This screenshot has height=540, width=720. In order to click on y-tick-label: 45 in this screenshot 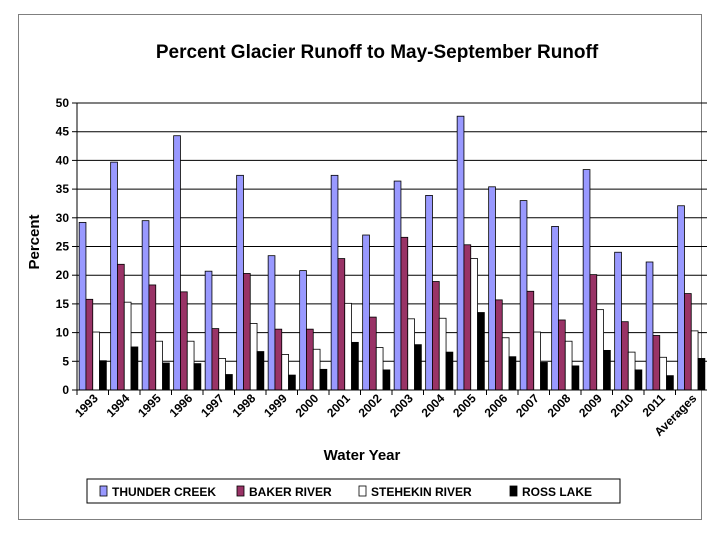, I will do `click(63, 132)`.